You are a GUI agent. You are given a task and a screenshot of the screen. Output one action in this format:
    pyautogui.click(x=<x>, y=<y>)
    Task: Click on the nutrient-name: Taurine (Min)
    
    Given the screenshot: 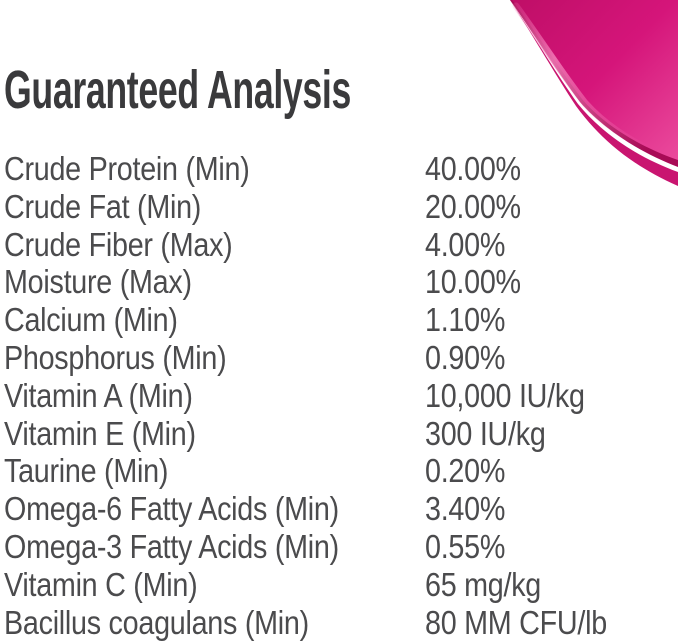 What is the action you would take?
    pyautogui.click(x=86, y=471)
    